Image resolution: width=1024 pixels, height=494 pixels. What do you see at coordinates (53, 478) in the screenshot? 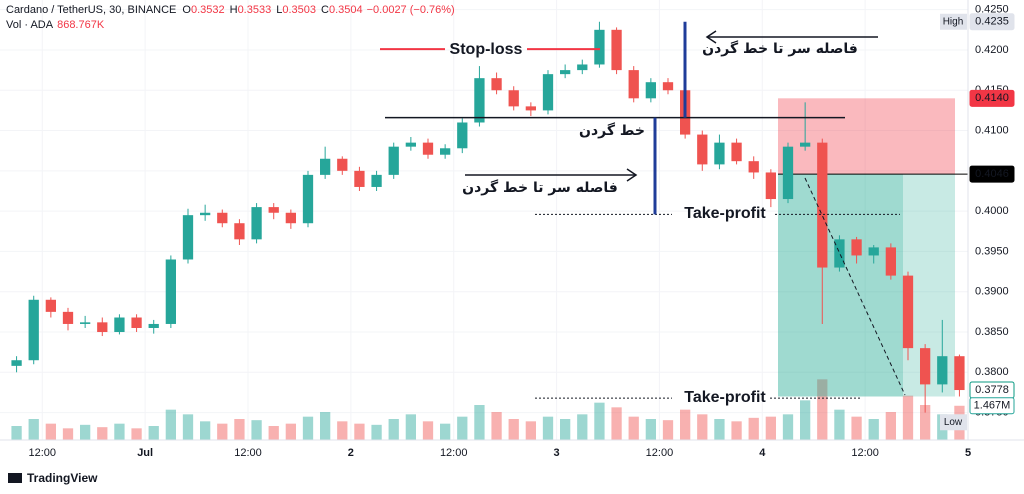
I see `logo: TradingView` at bounding box center [53, 478].